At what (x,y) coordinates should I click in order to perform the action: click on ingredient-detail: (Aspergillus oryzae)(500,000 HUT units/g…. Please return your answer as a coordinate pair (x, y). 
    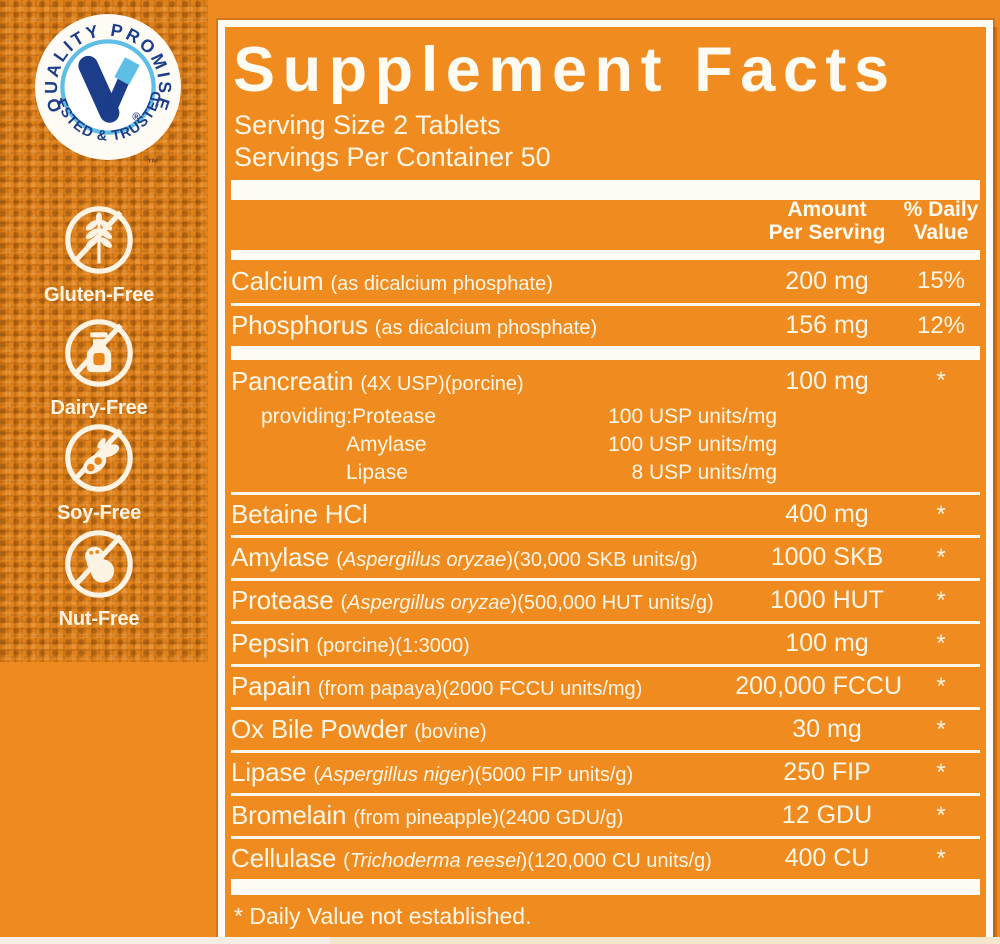
    Looking at the image, I should click on (527, 603).